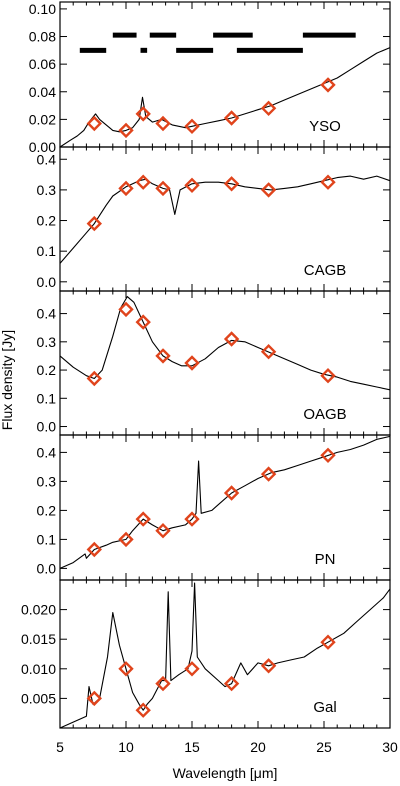  I want to click on x-tick-label: 25, so click(324, 747).